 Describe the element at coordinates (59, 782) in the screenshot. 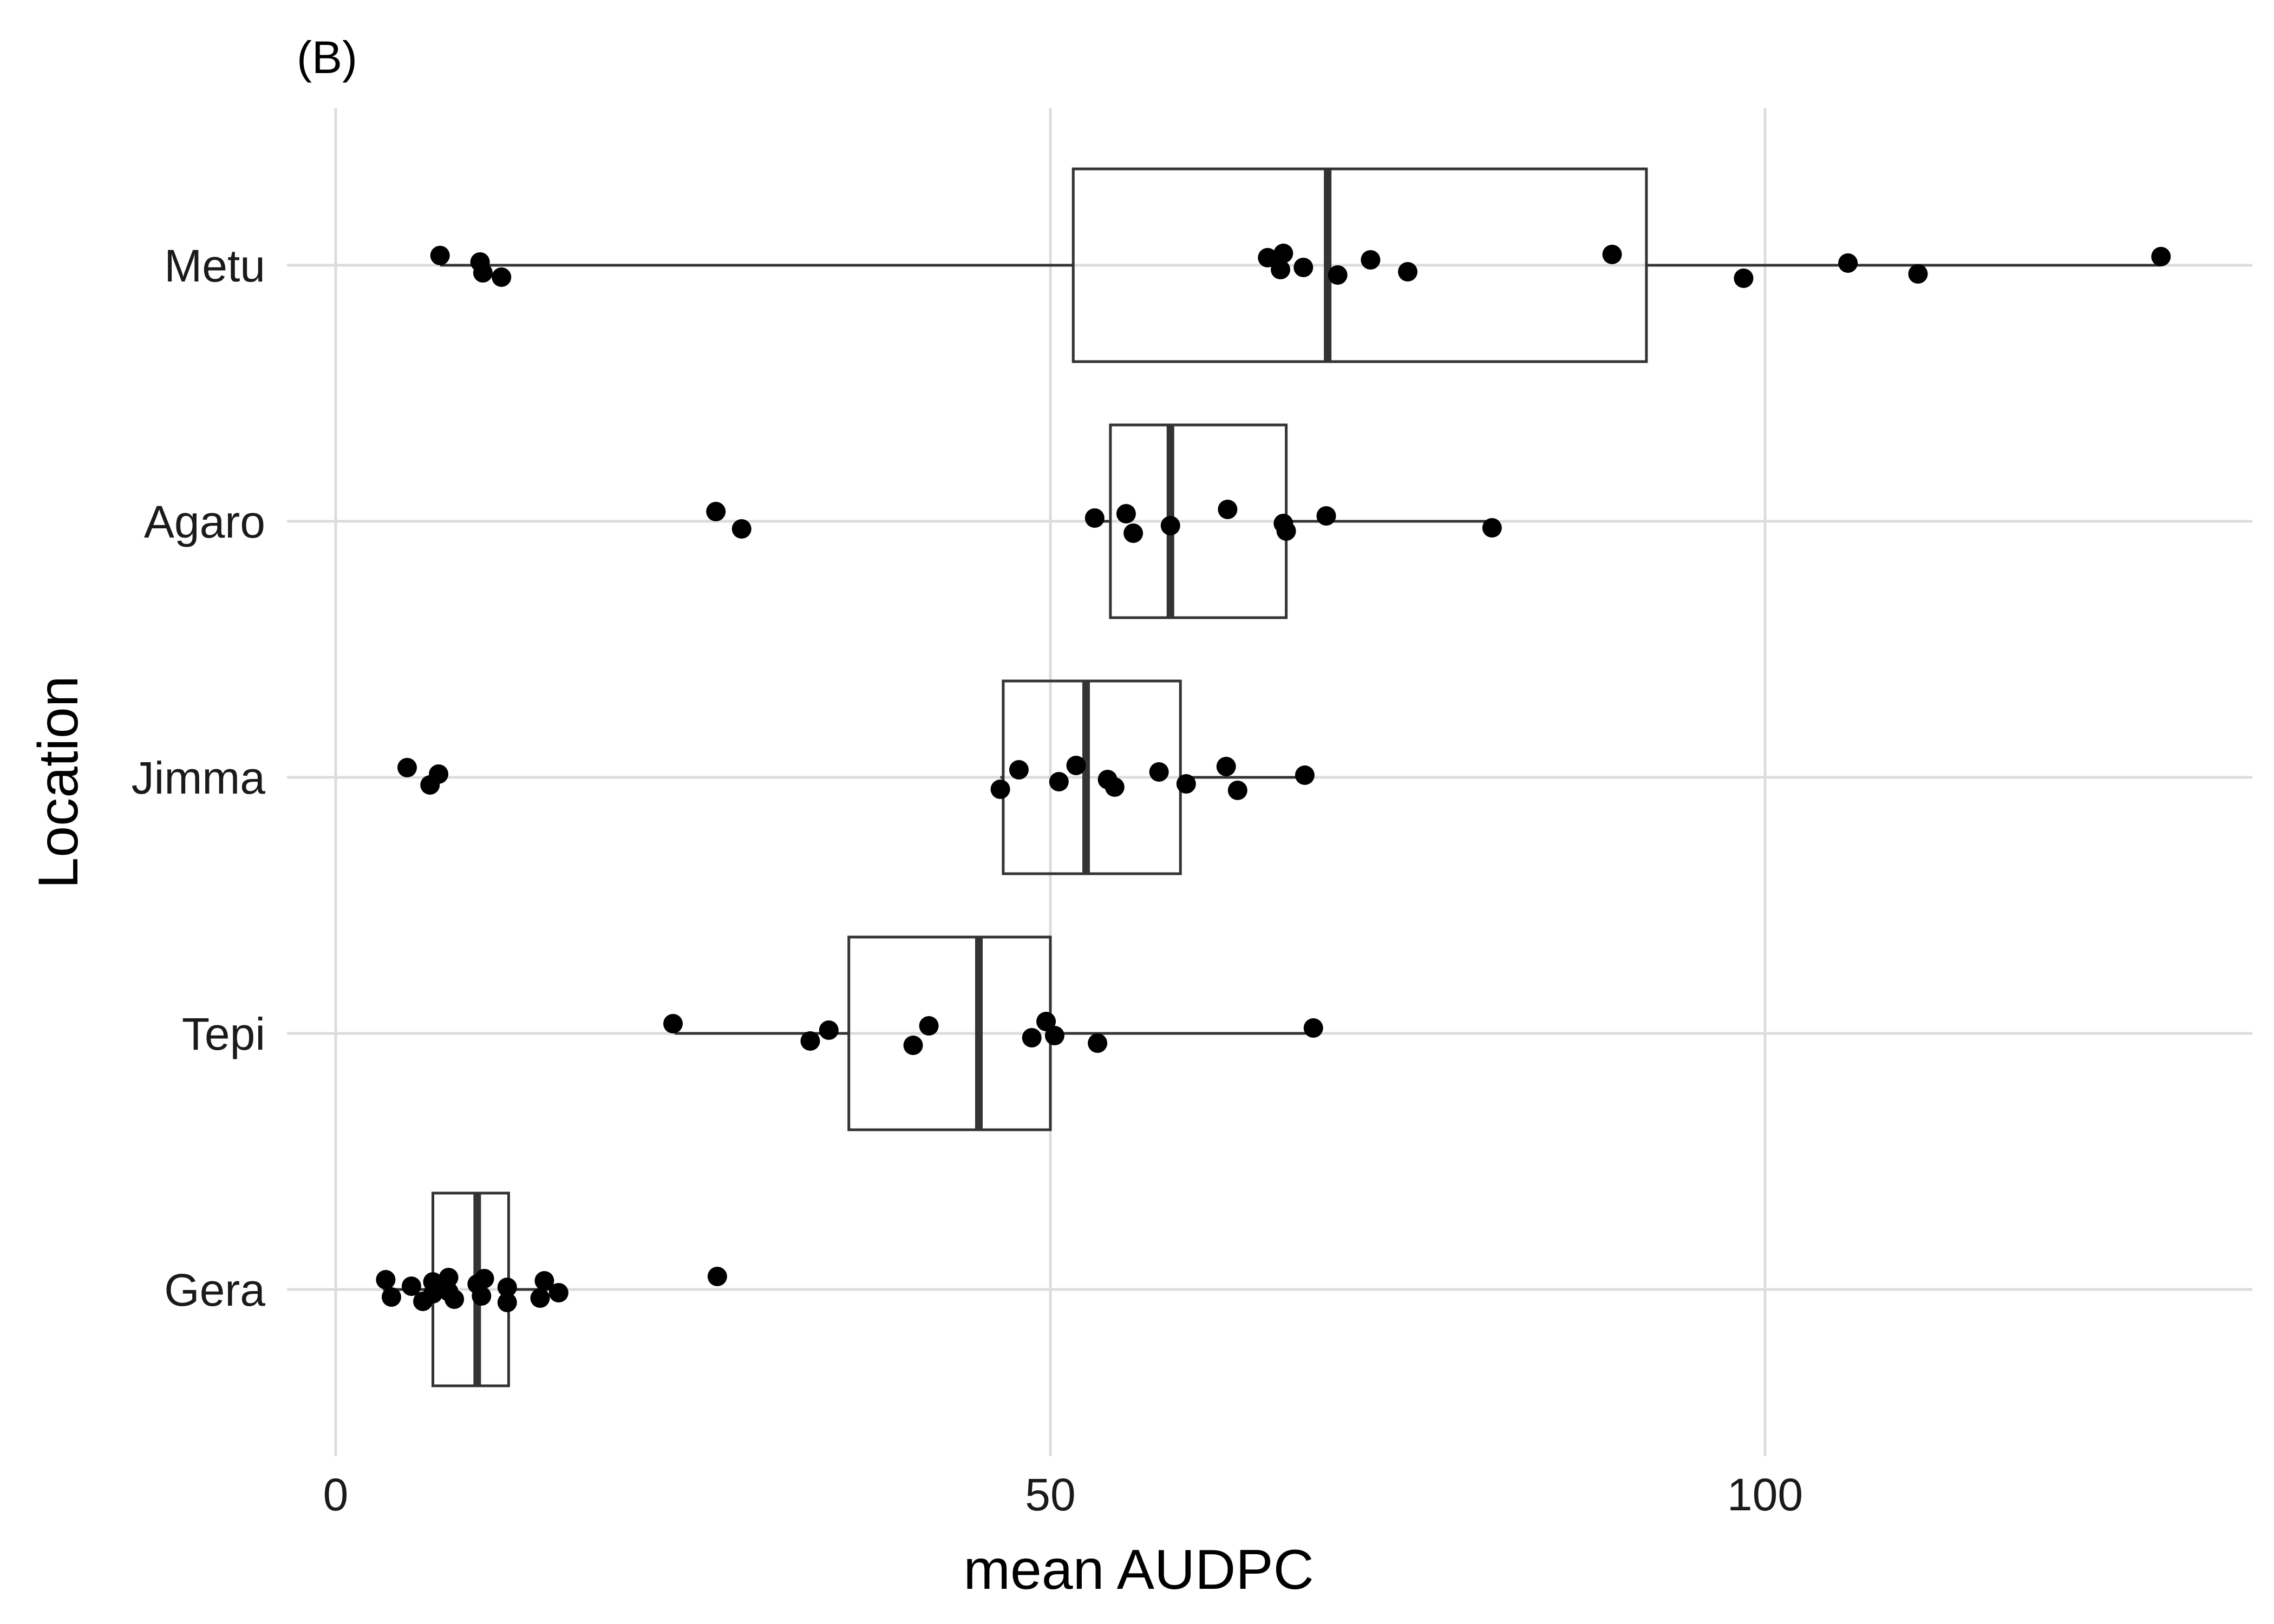

I see `y-axis-title: Location` at that location.